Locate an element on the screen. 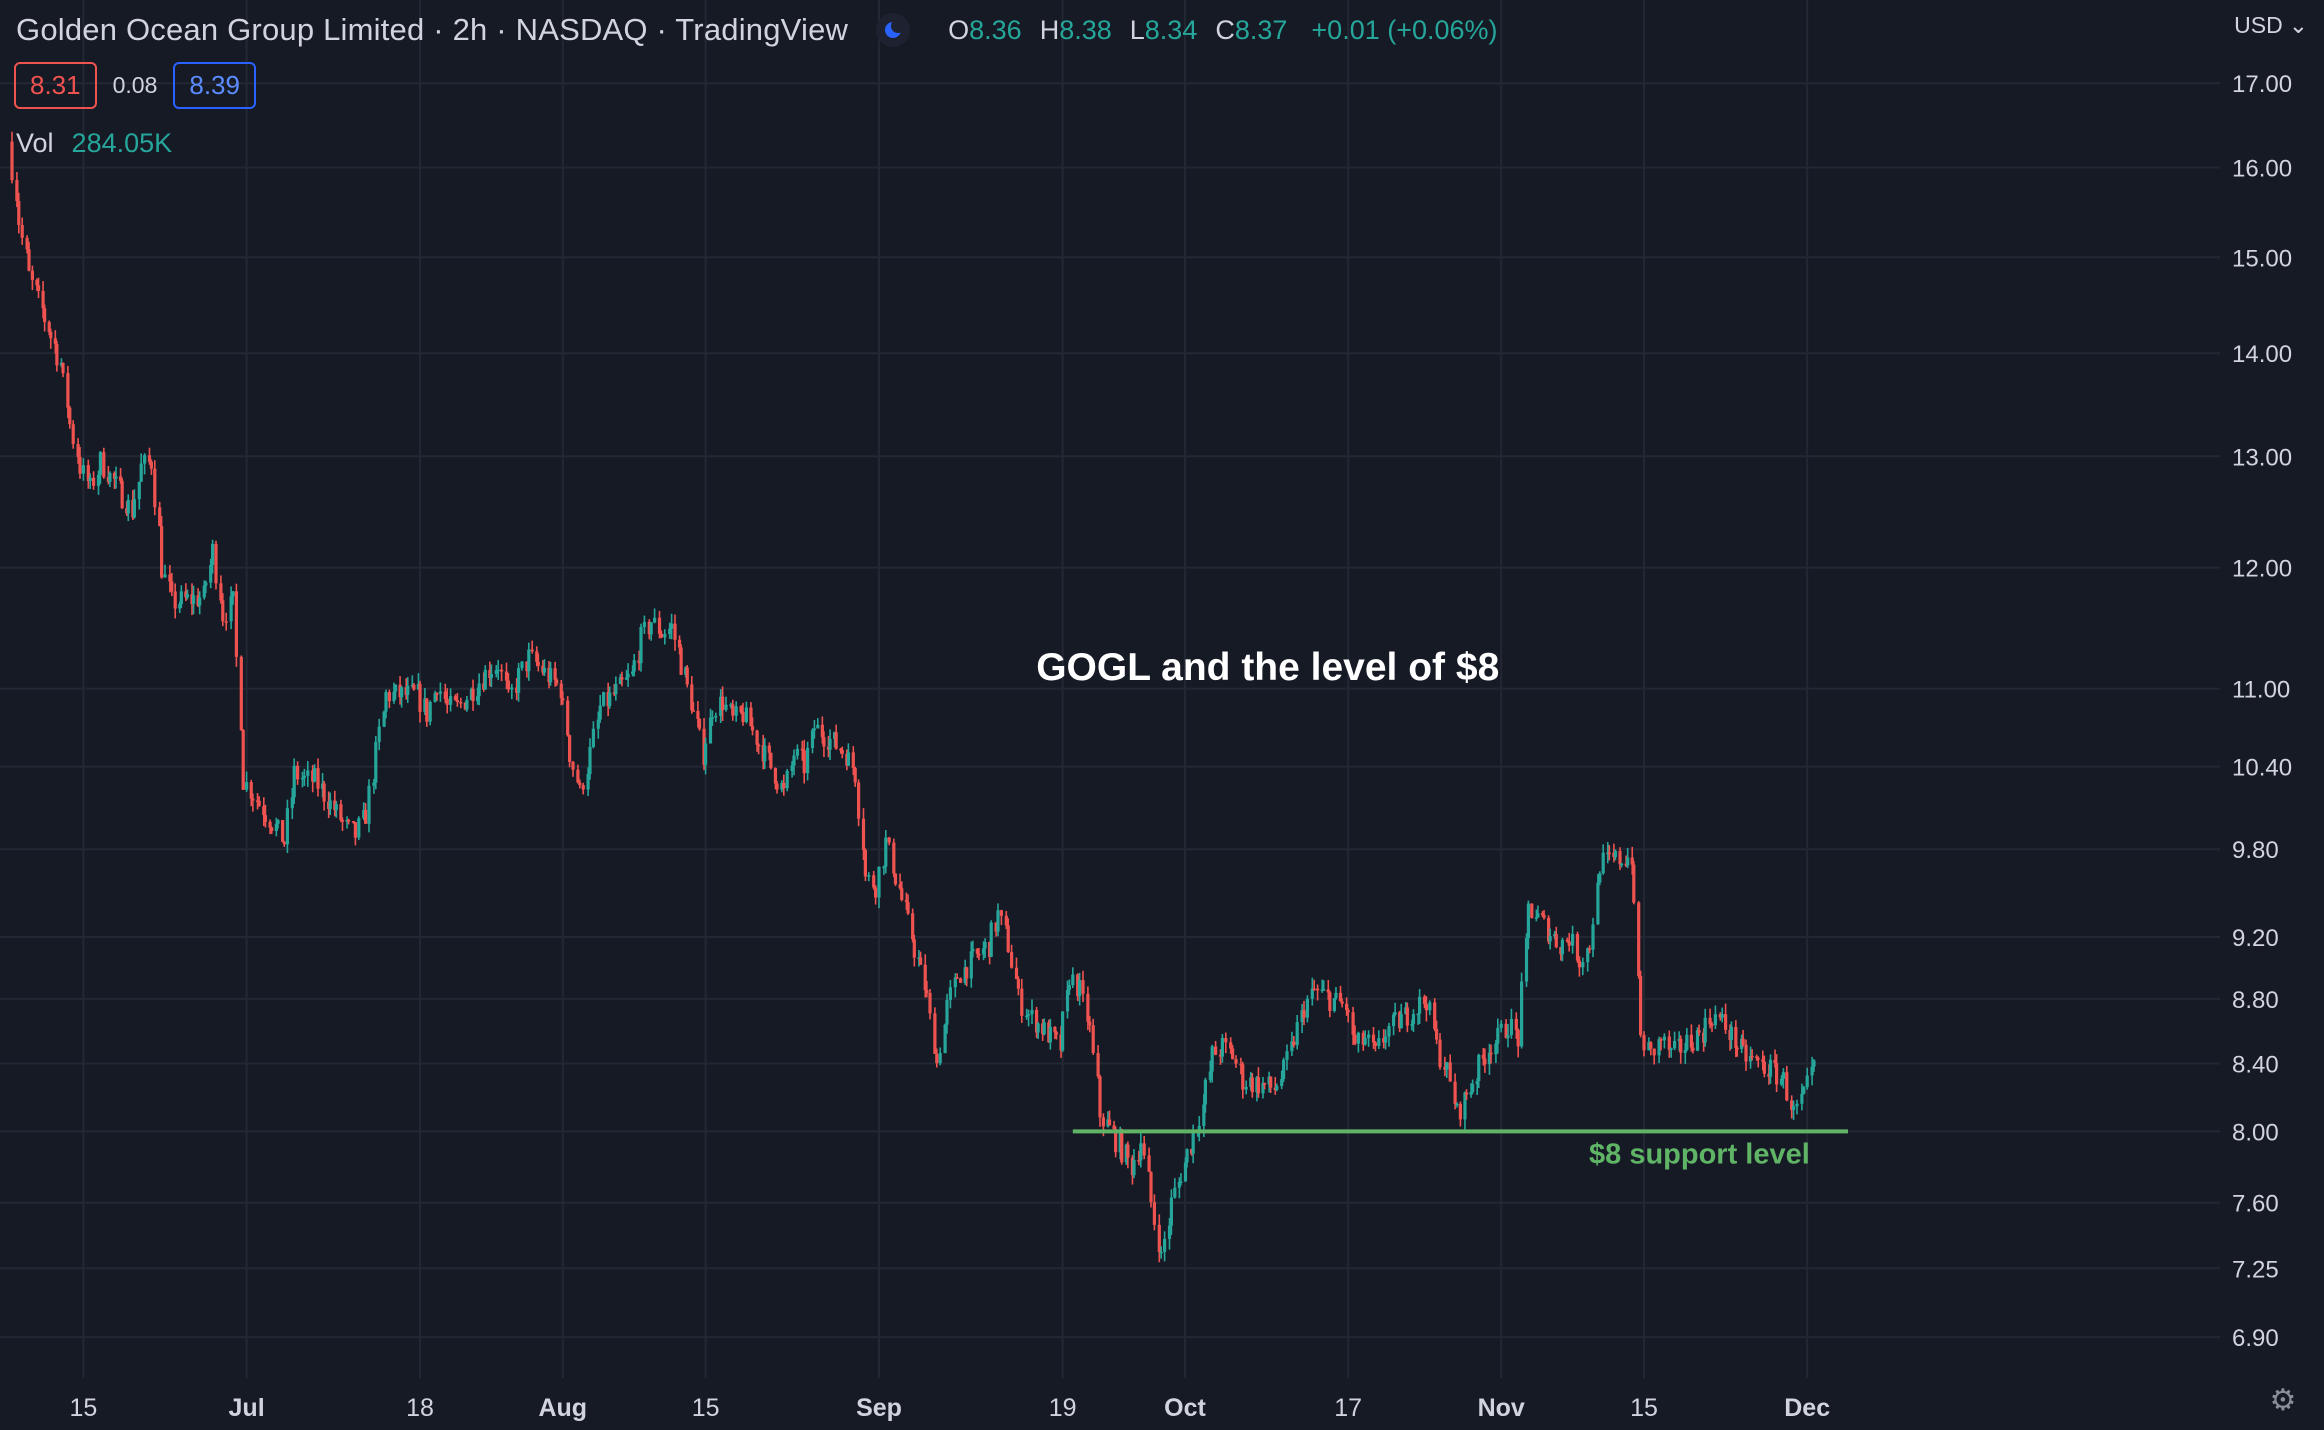 The height and width of the screenshot is (1430, 2324). moon-icon is located at coordinates (893, 30).